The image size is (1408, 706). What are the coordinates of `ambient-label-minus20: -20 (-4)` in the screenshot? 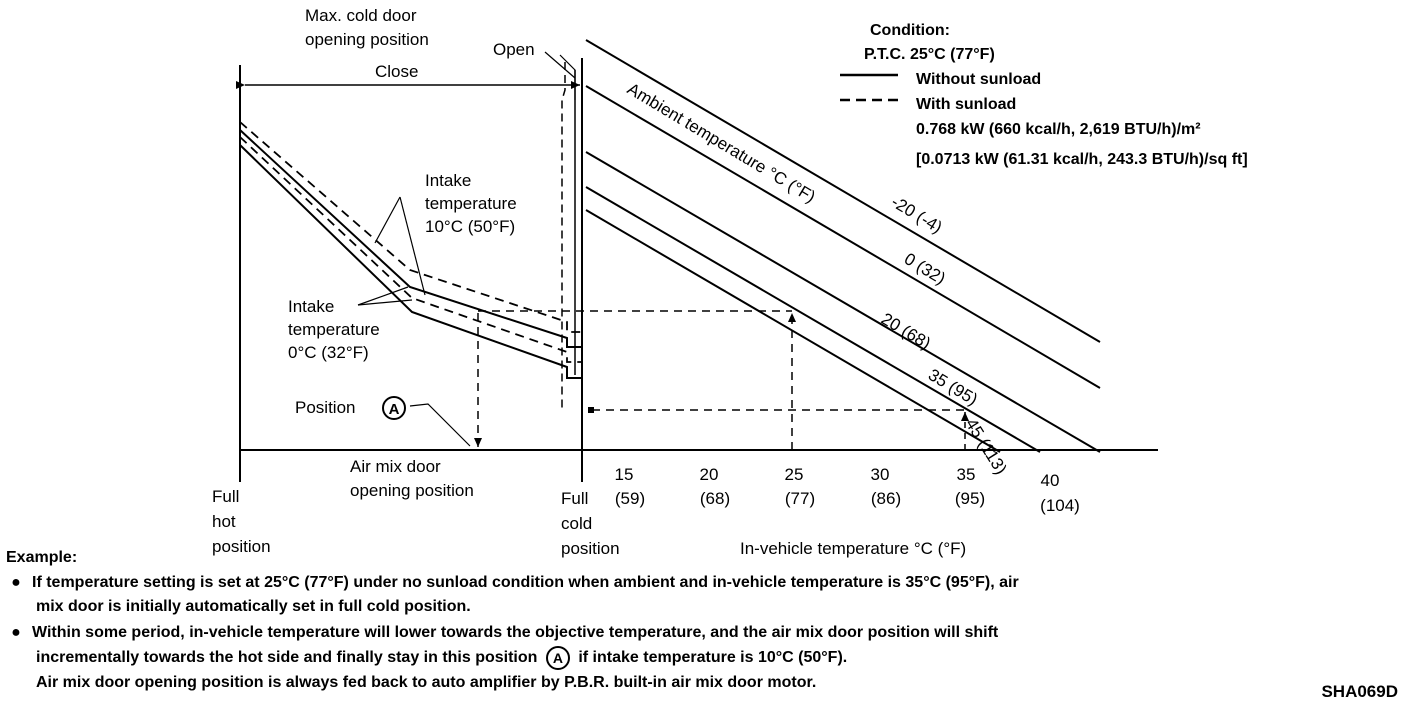 It's located at (917, 214).